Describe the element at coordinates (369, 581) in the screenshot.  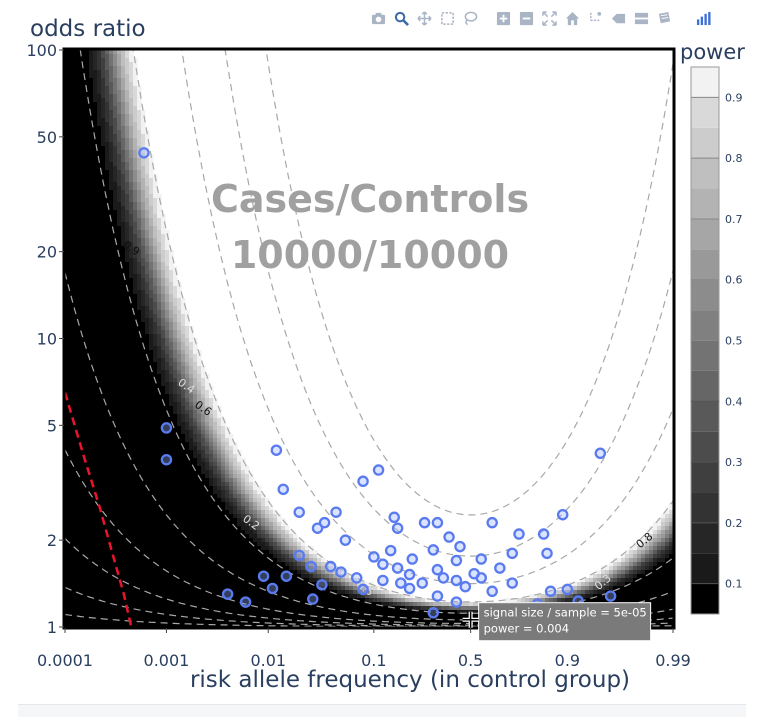
I see `signal-size-contour` at that location.